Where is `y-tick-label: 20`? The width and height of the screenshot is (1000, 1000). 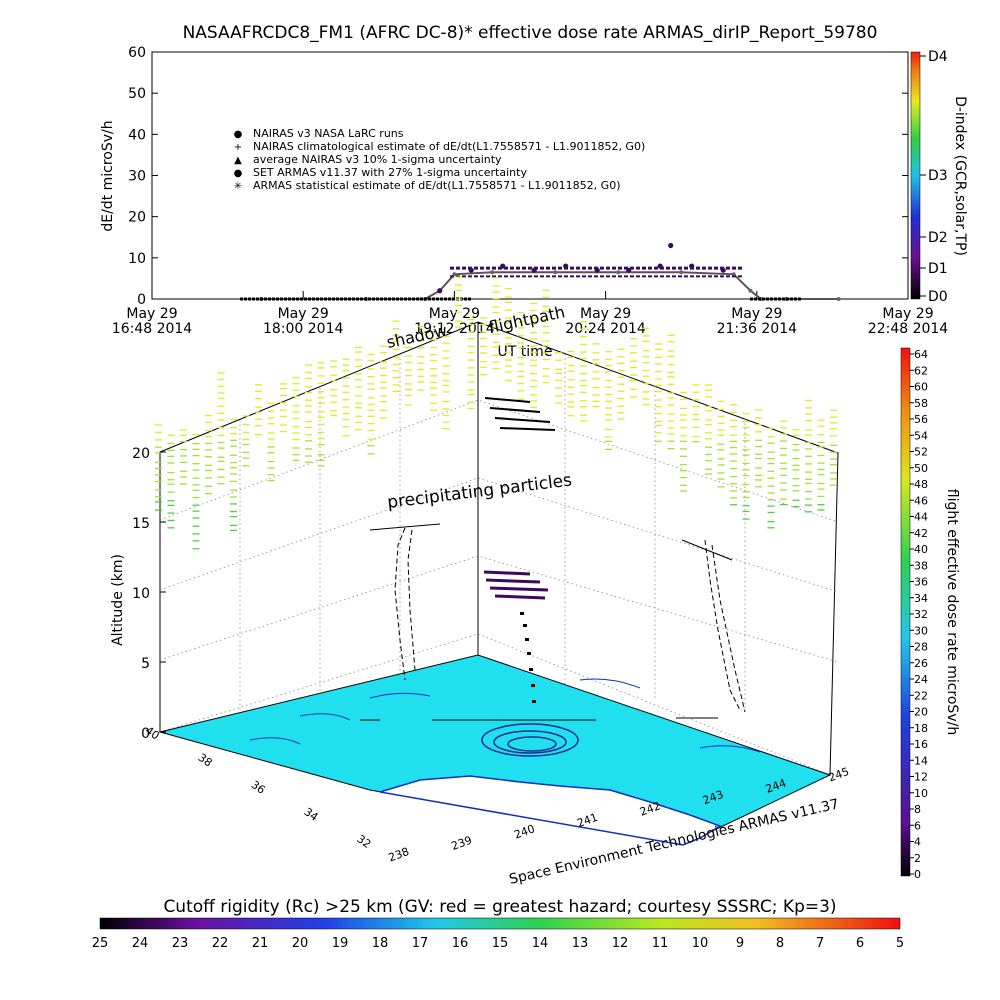 y-tick-label: 20 is located at coordinates (137, 218).